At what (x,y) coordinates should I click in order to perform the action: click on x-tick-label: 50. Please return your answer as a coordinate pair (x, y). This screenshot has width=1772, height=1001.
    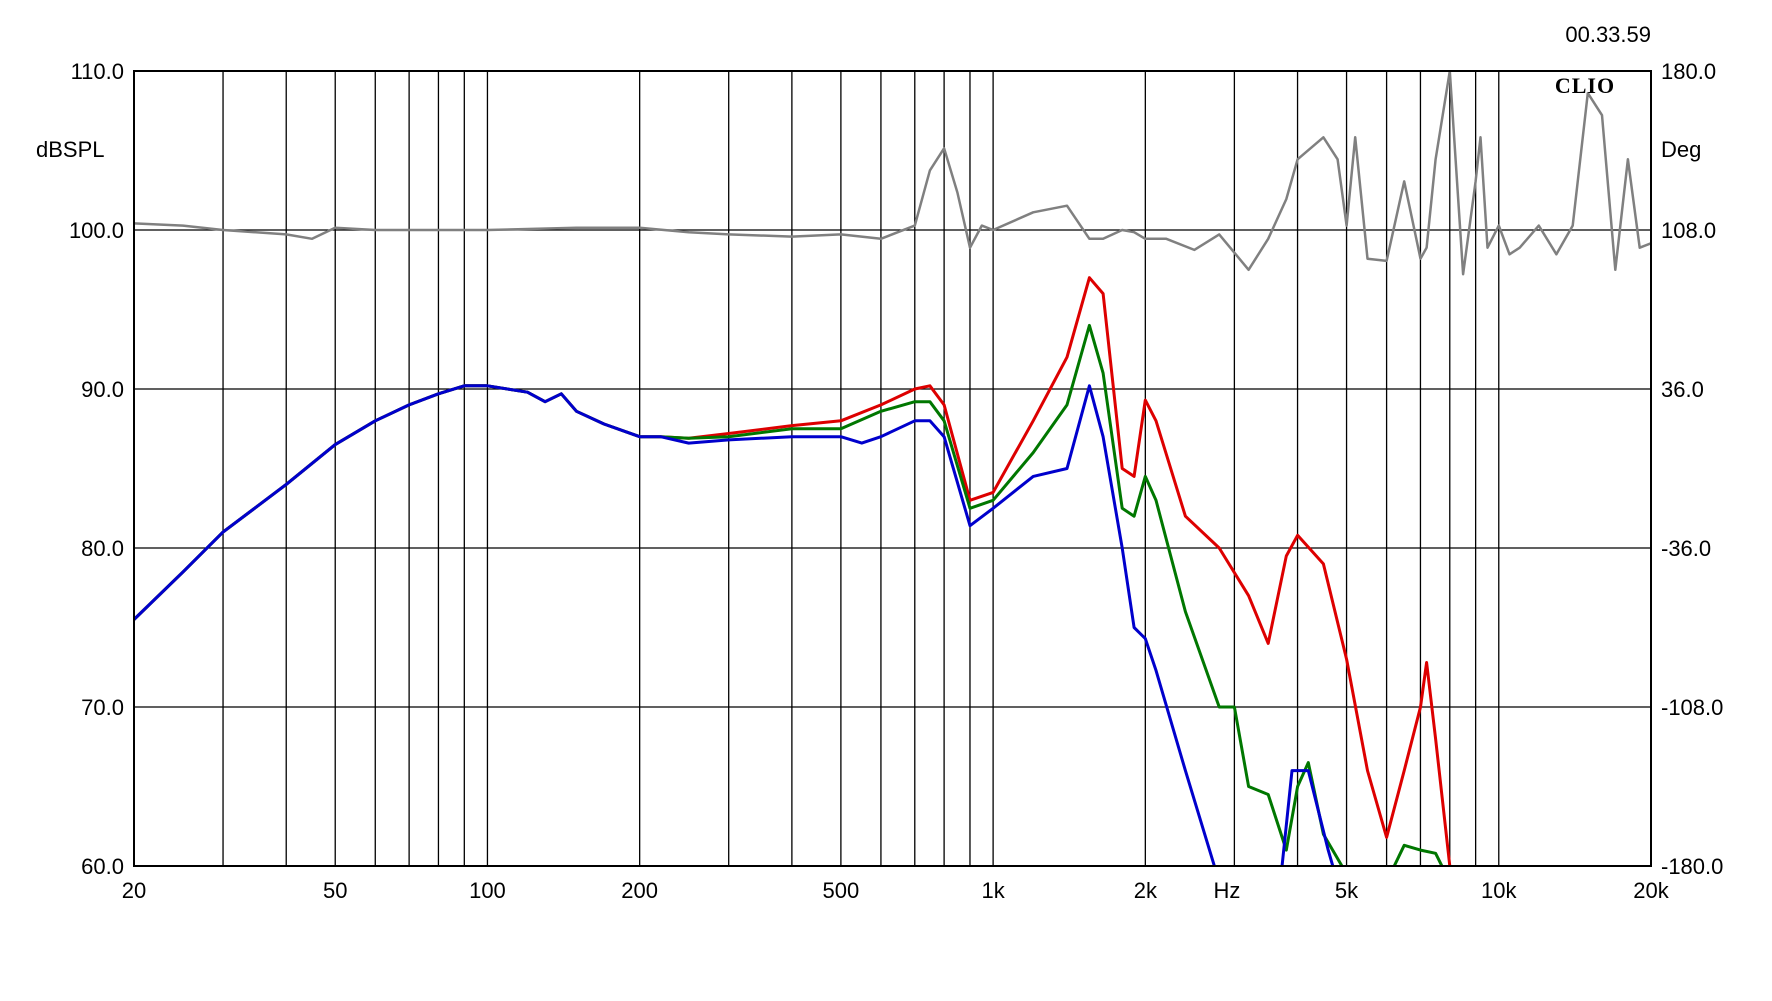
    Looking at the image, I should click on (335, 890).